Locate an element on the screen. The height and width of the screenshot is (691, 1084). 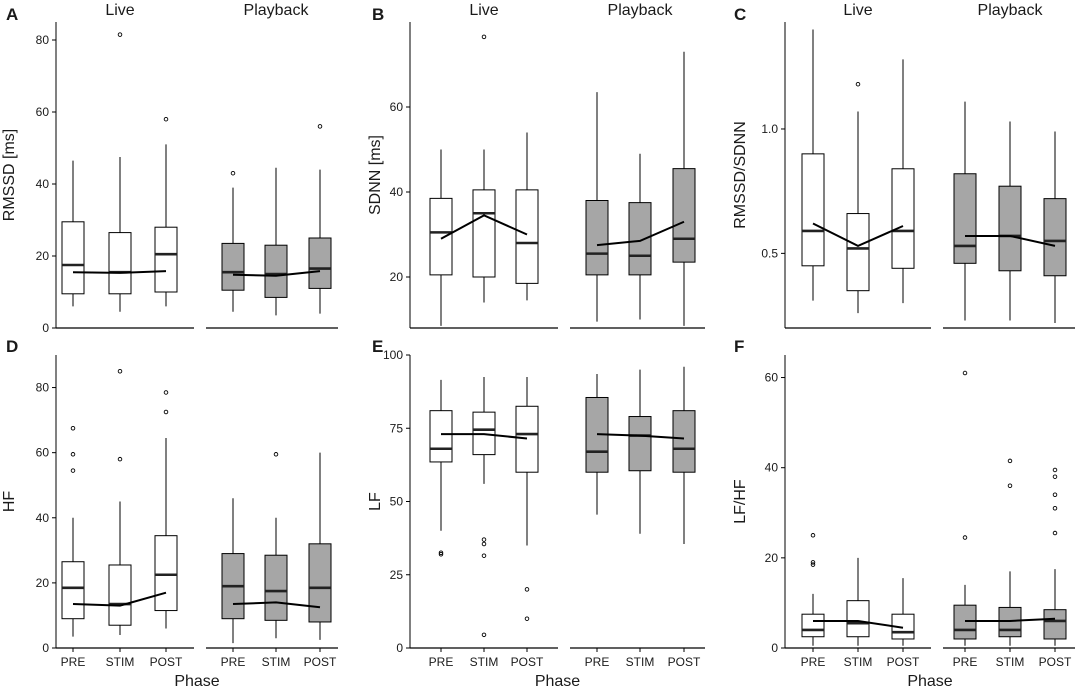
y-tick-label: 100 is located at coordinates (393, 355).